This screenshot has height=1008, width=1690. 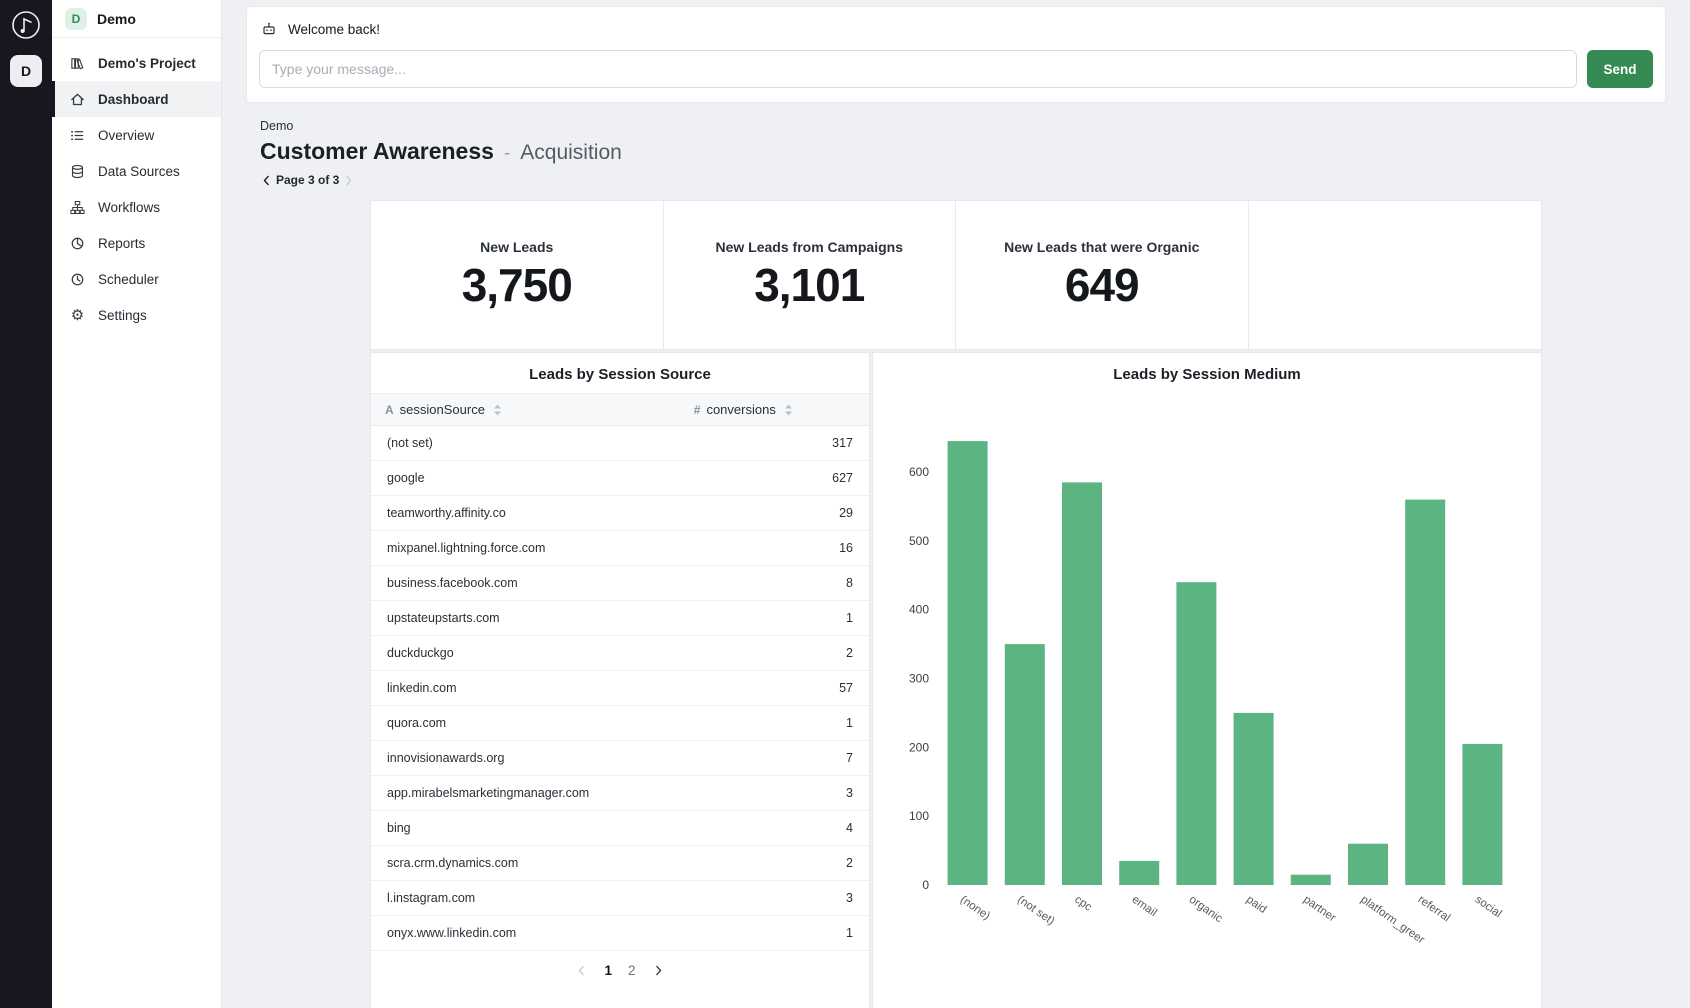 What do you see at coordinates (1488, 907) in the screenshot?
I see `svg-text: social` at bounding box center [1488, 907].